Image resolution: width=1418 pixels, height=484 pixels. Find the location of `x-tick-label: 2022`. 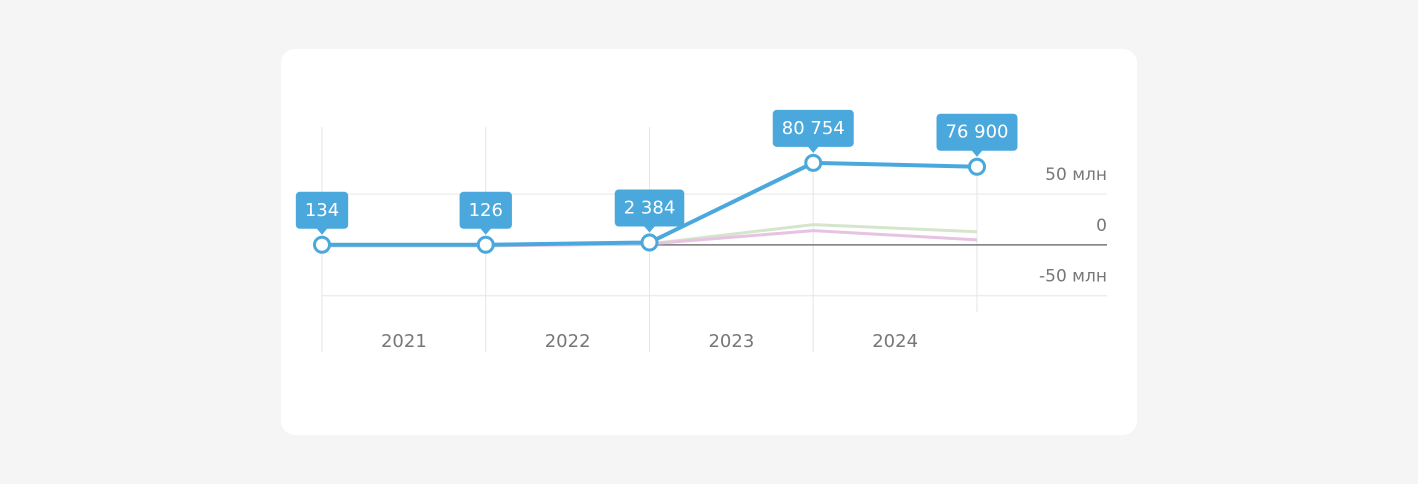

x-tick-label: 2022 is located at coordinates (568, 341).